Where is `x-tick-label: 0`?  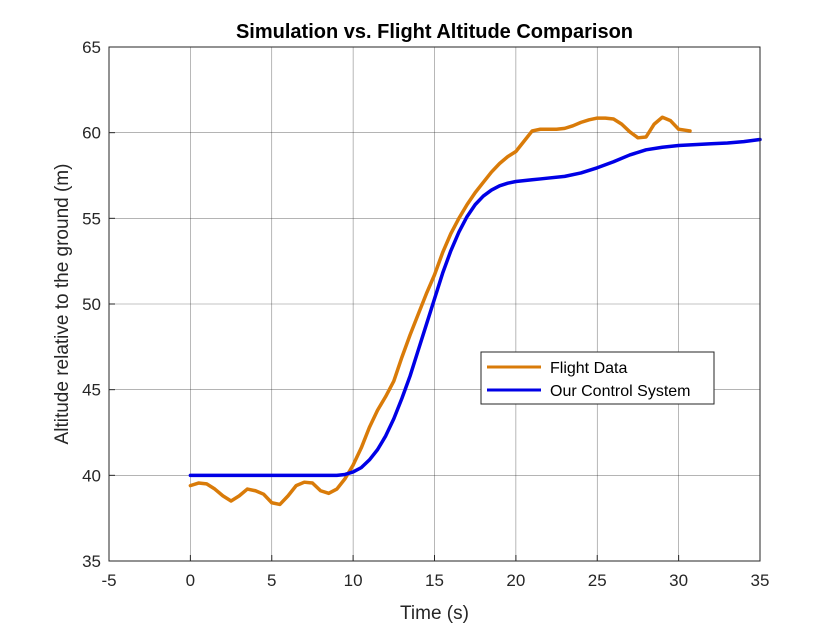 x-tick-label: 0 is located at coordinates (190, 580).